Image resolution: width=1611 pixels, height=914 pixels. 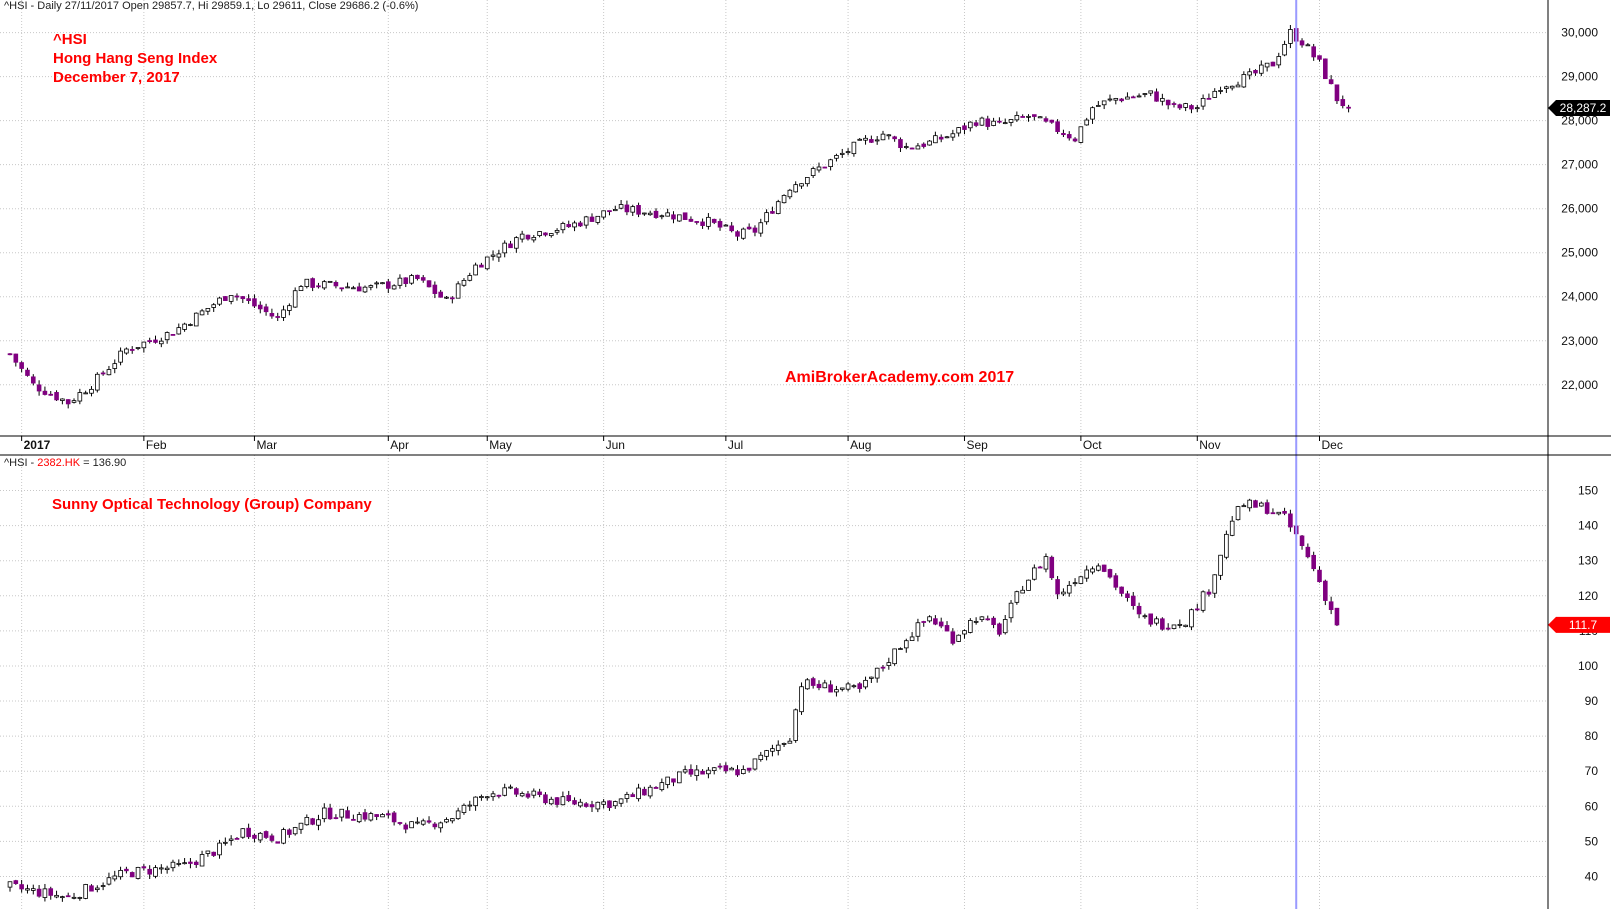 I want to click on p1-y-tick-4: 26,000, so click(x=1579, y=209).